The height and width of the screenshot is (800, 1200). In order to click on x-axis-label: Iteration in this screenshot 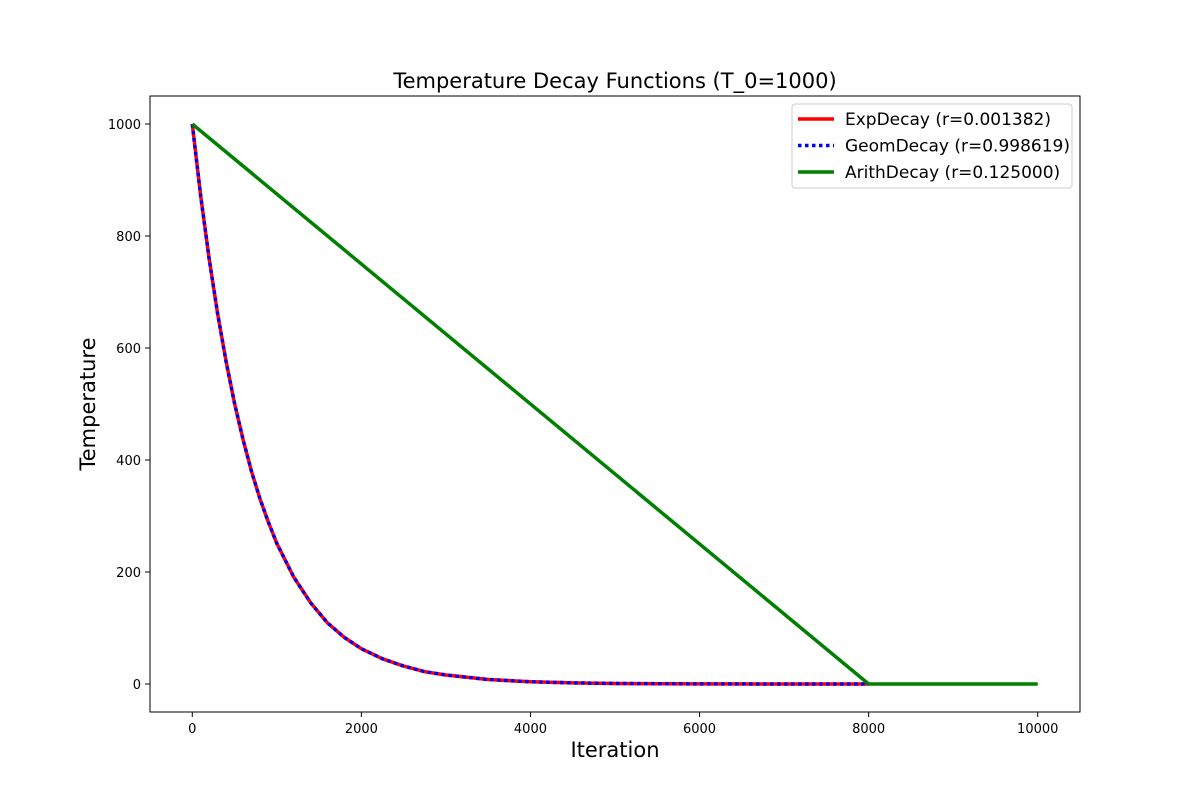, I will do `click(614, 750)`.